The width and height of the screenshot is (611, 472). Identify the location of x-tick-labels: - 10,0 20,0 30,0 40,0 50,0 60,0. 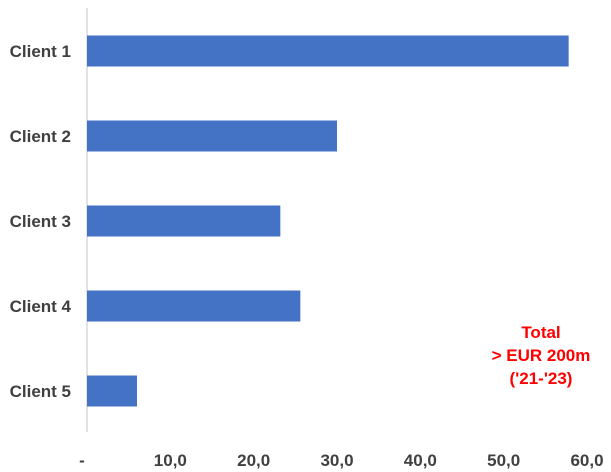
(341, 460).